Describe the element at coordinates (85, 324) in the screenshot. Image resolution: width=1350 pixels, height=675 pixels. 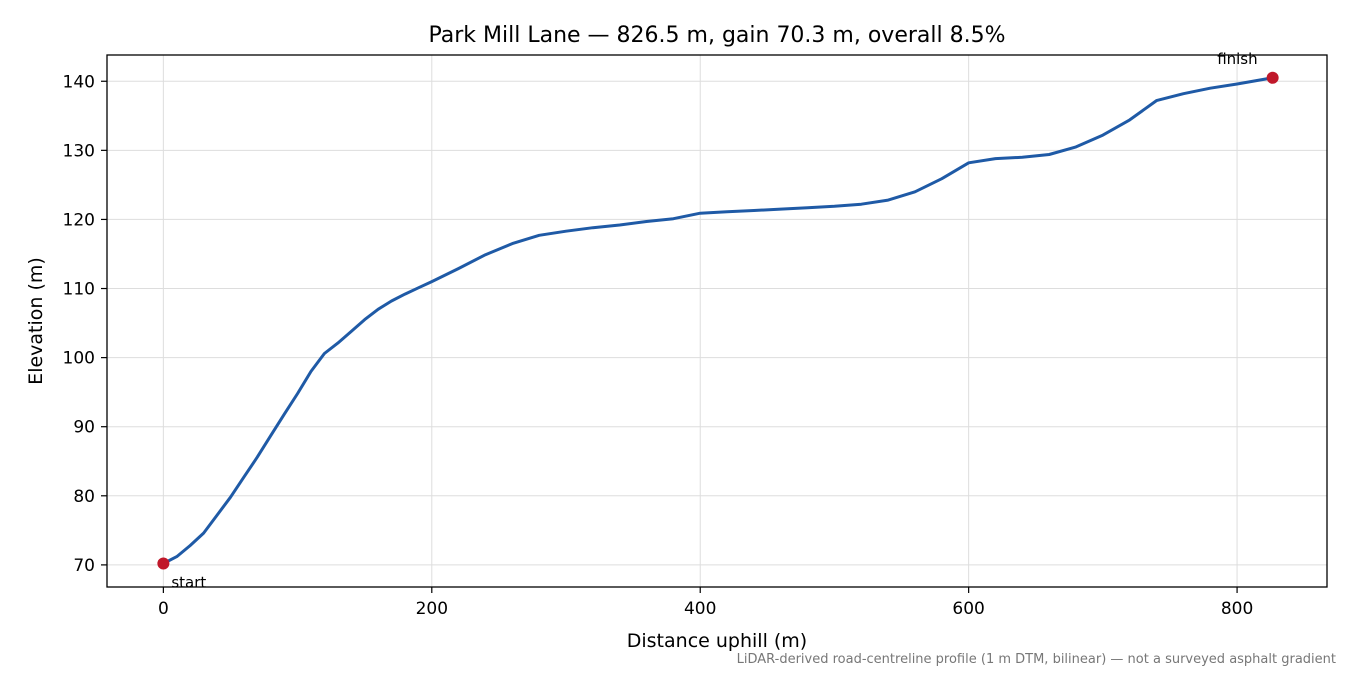
I see `y-axis-ticks: 70 80 90 100 110 120 130 140` at that location.